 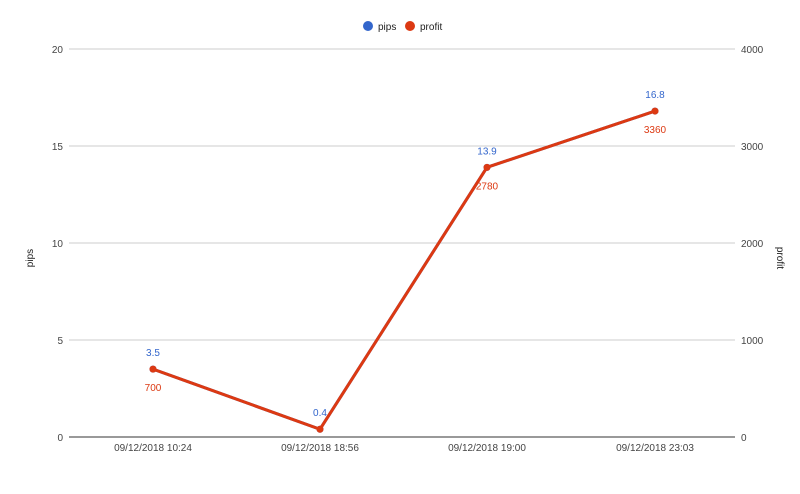 I want to click on legend-label-pips: pips, so click(x=387, y=27).